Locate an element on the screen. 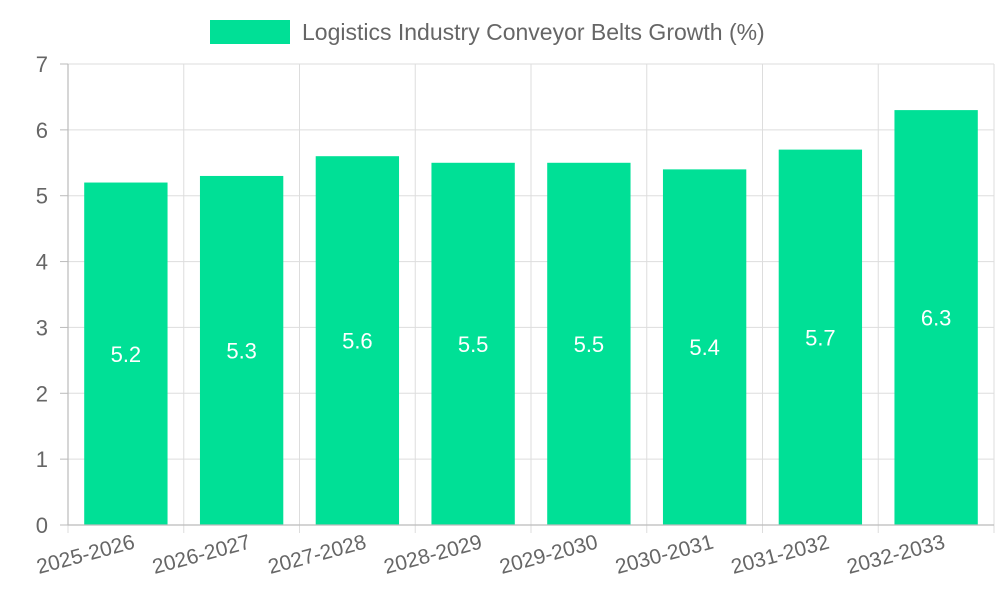 This screenshot has width=1000, height=600. y-tick-label: 4 is located at coordinates (42, 262).